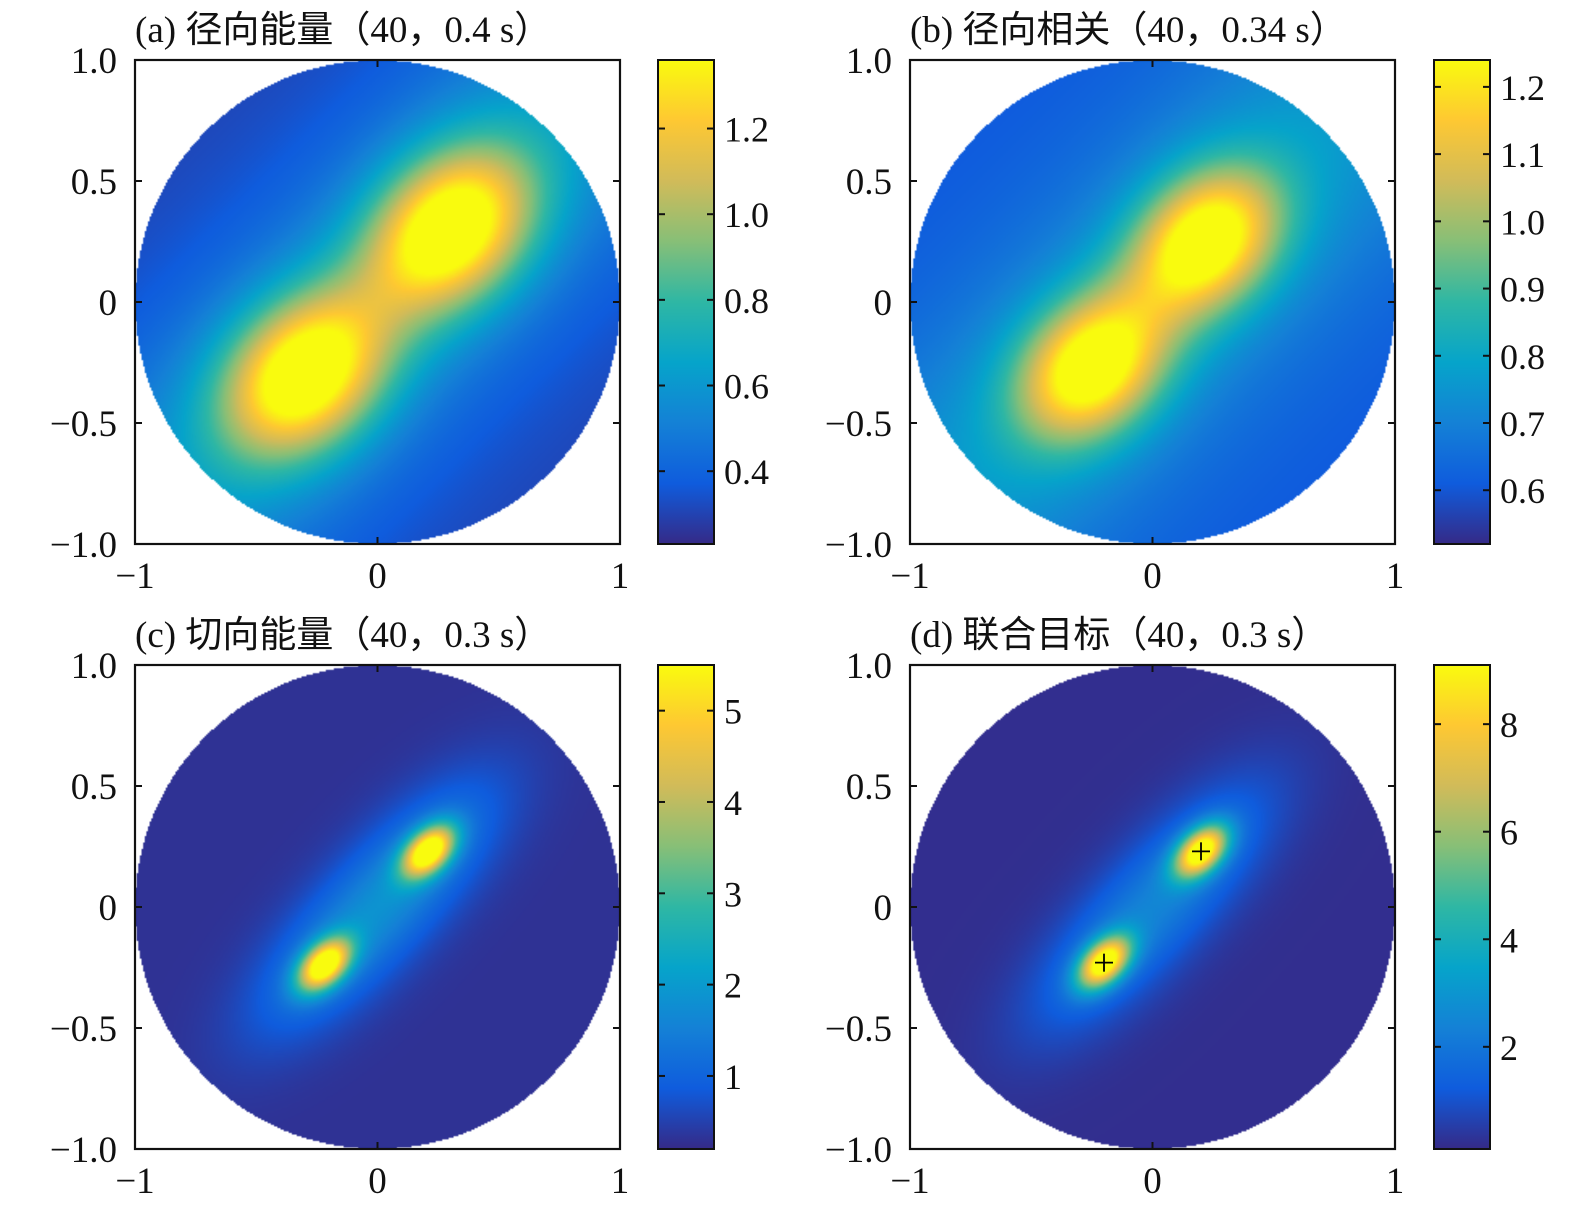 The width and height of the screenshot is (1575, 1217). I want to click on colorbar-tick-label: 0.7, so click(1522, 424).